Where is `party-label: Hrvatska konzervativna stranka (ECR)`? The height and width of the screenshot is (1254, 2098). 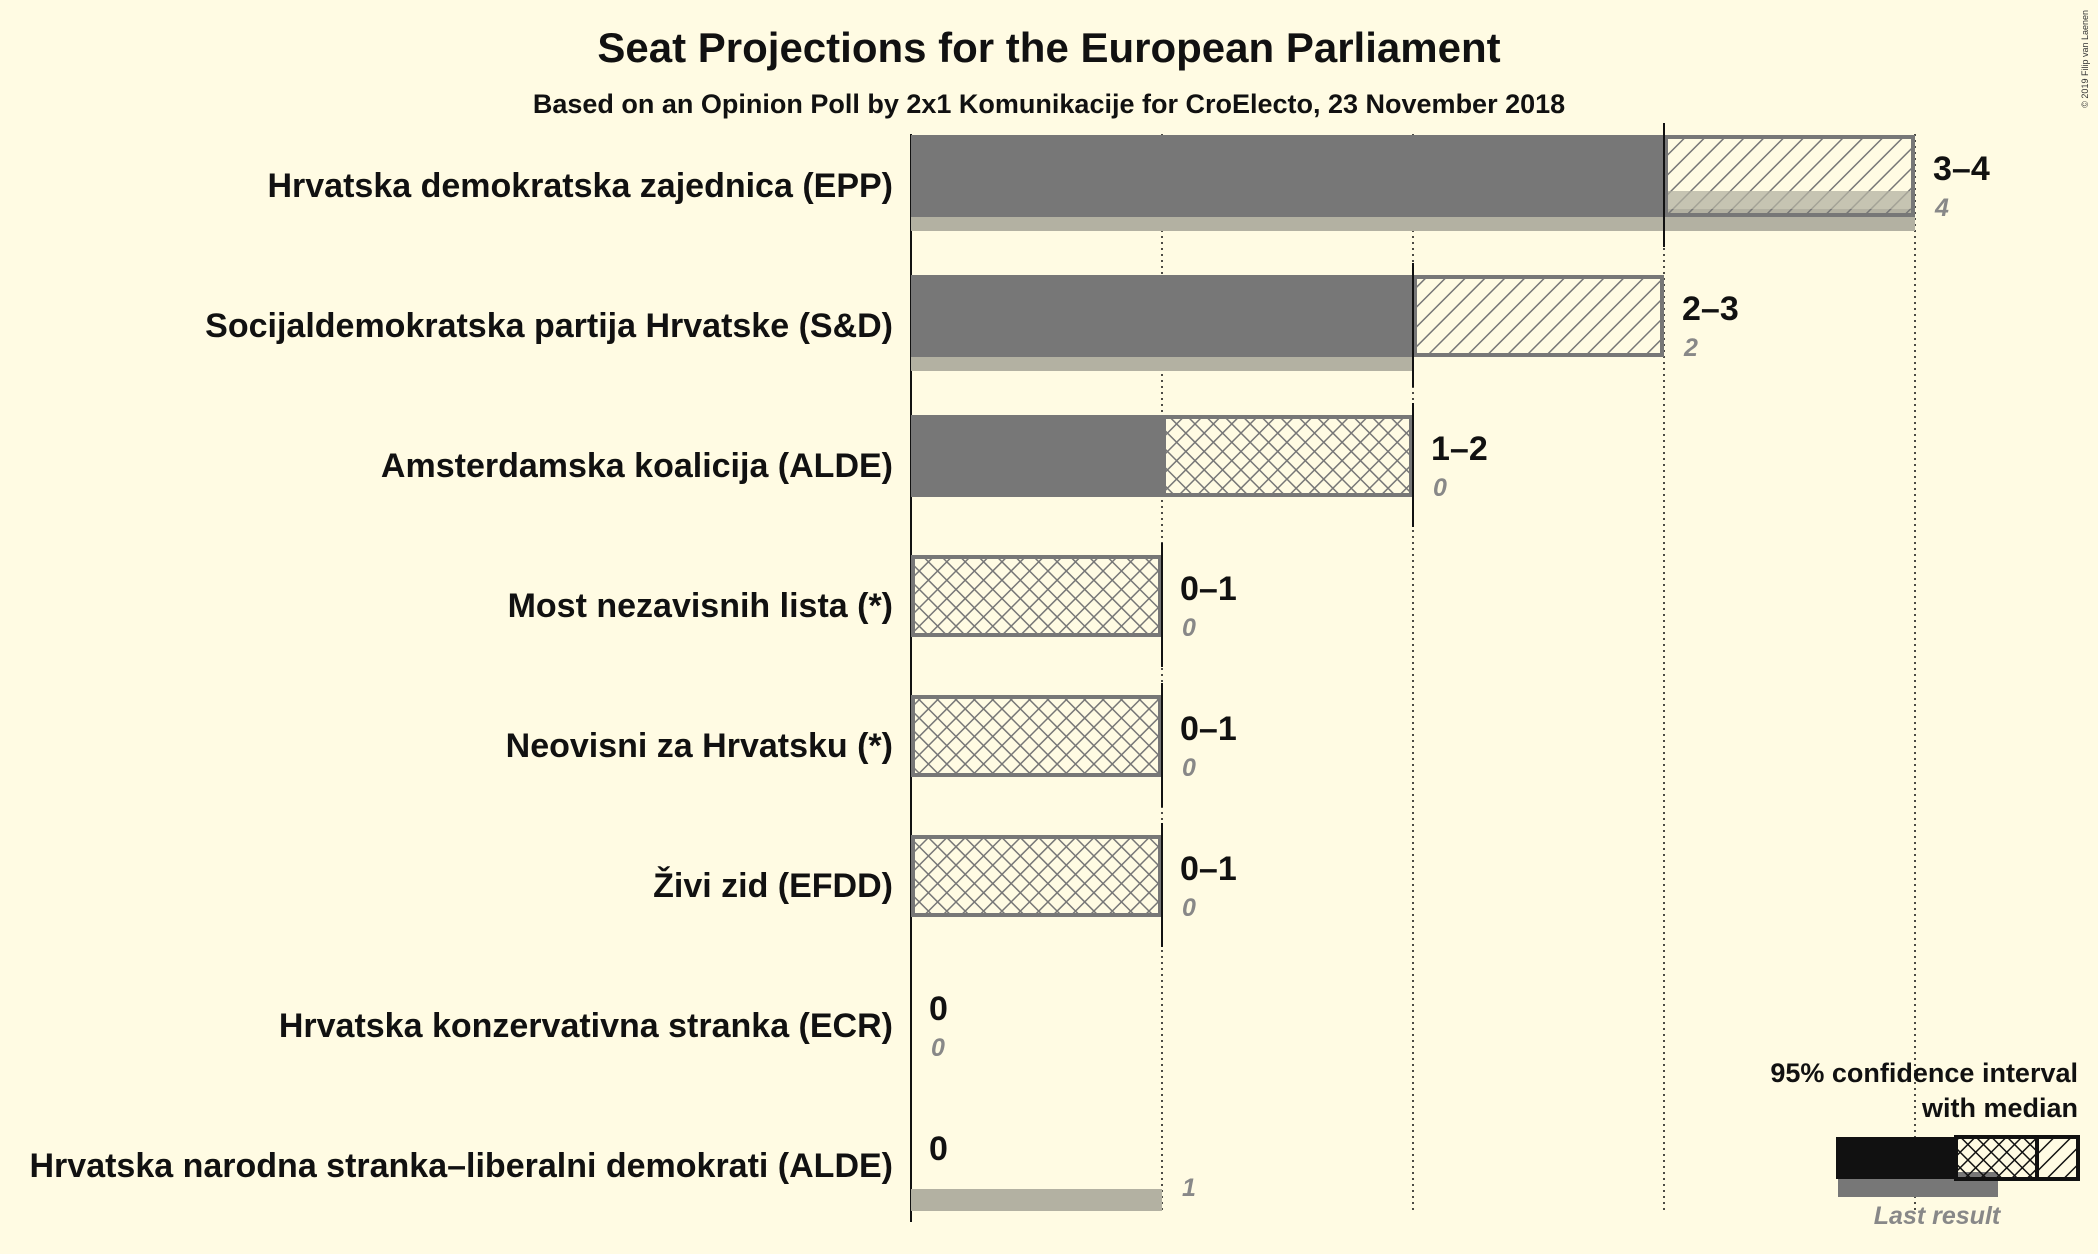
party-label: Hrvatska konzervativna stranka (ECR) is located at coordinates (586, 1026).